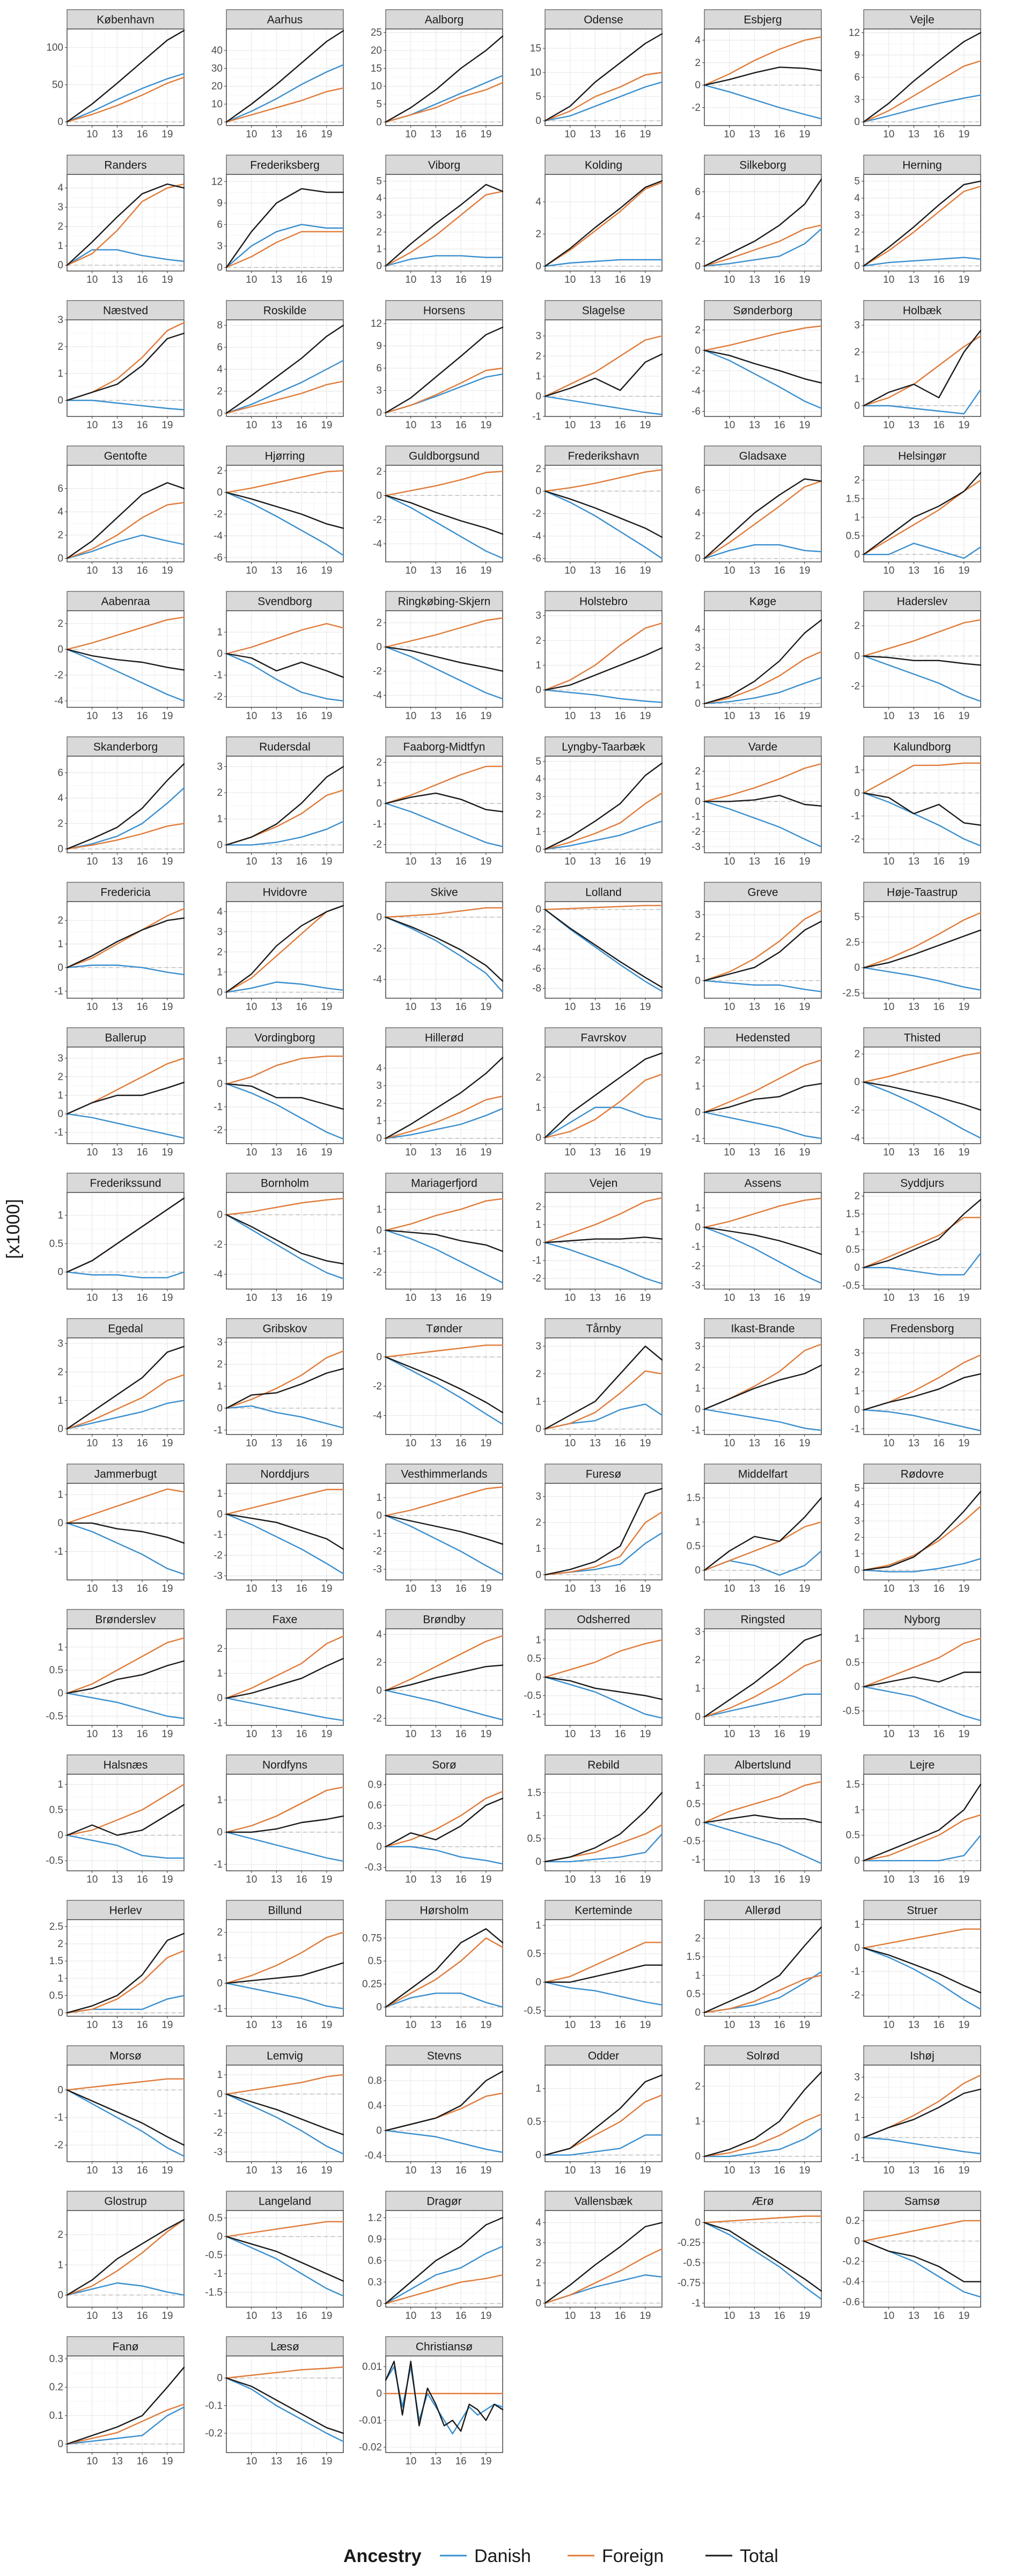 This screenshot has height=2576, width=1030. I want to click on y-tick-label: 0.5, so click(694, 1804).